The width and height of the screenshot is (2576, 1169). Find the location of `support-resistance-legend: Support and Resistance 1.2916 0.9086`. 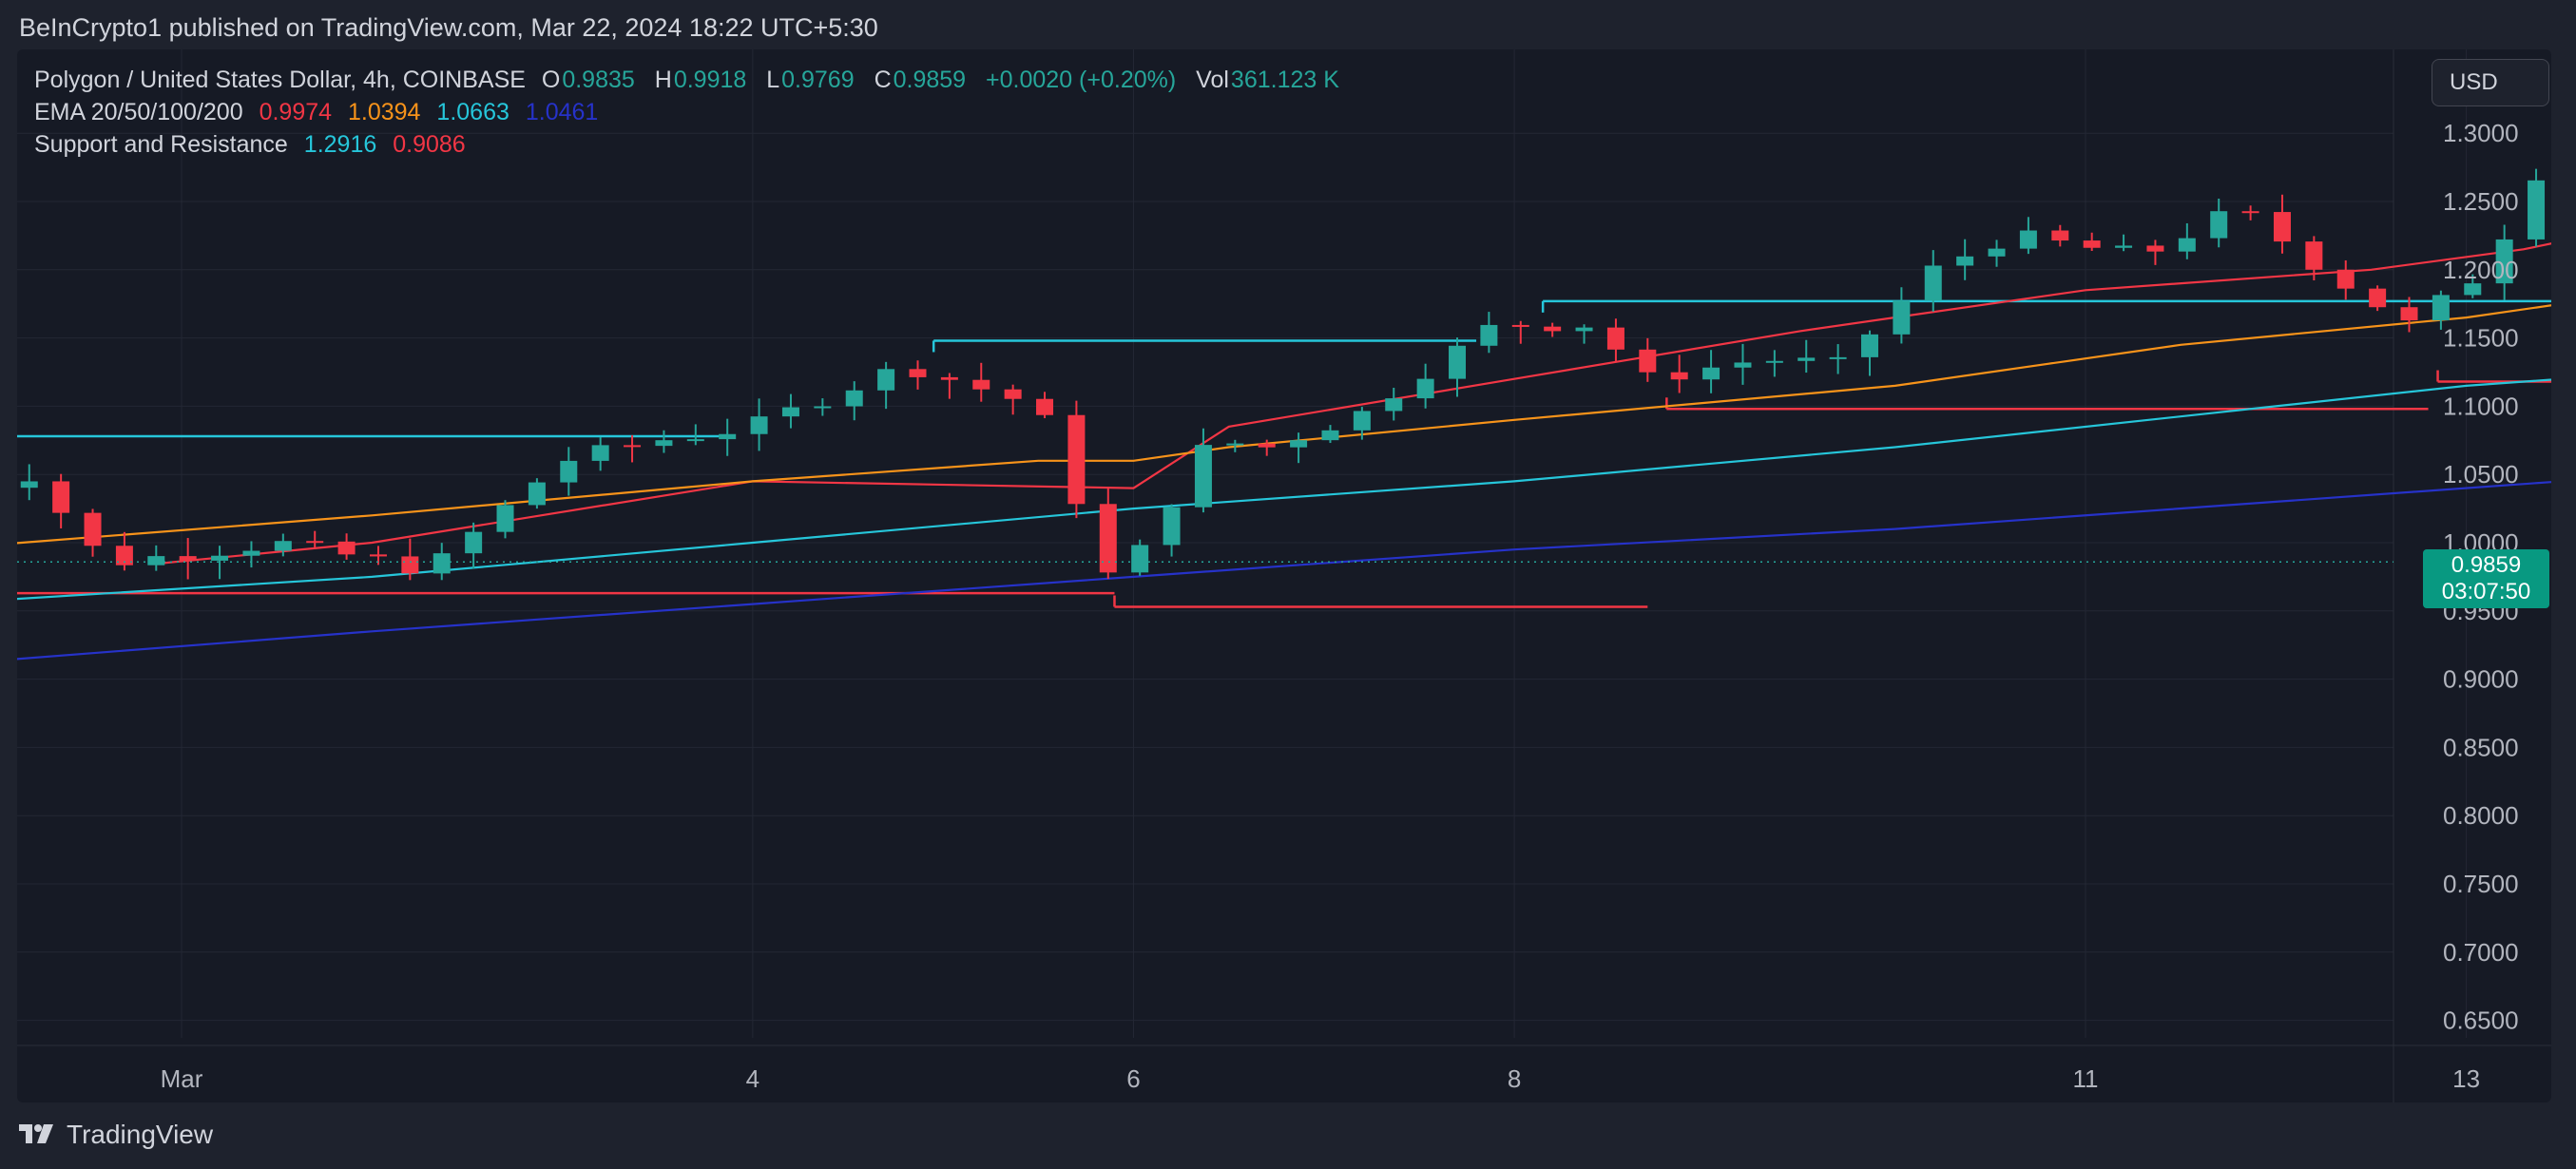

support-resistance-legend: Support and Resistance 1.2916 0.9086 is located at coordinates (254, 145).